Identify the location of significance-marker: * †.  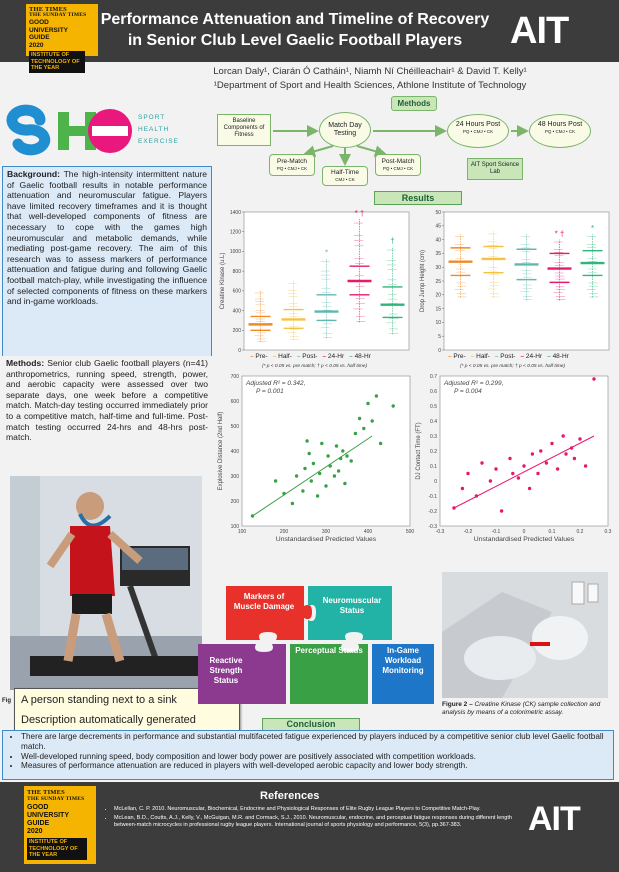
(360, 213).